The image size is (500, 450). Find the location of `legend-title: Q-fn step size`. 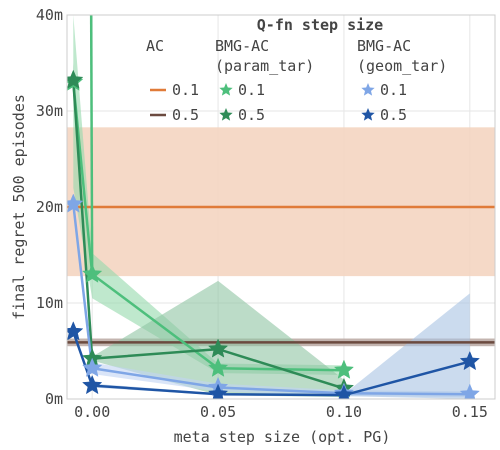

legend-title: Q-fn step size is located at coordinates (320, 25).